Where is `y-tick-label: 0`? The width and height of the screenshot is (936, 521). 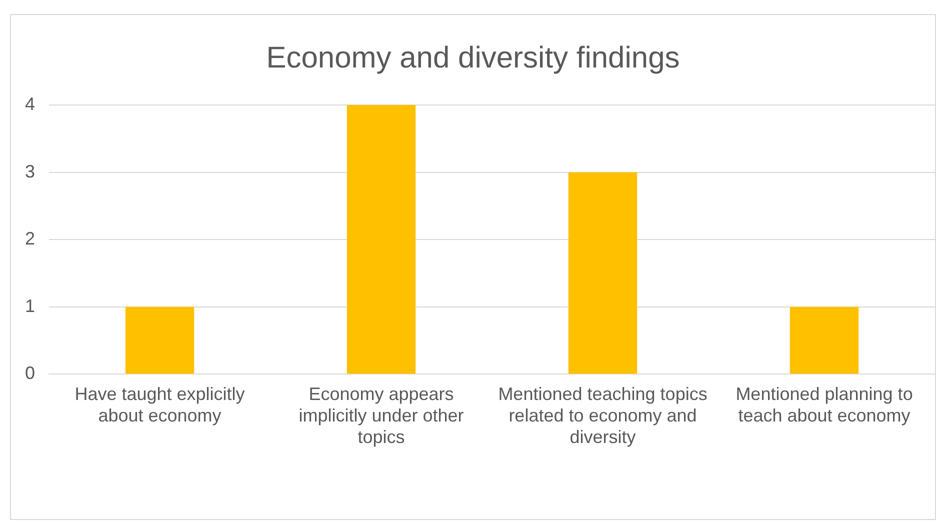
y-tick-label: 0 is located at coordinates (30, 373).